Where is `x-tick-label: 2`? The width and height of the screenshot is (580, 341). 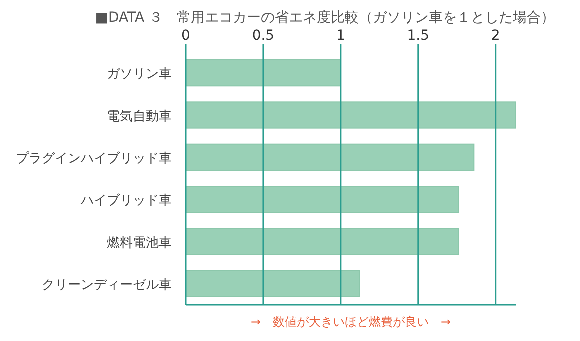 x-tick-label: 2 is located at coordinates (495, 36).